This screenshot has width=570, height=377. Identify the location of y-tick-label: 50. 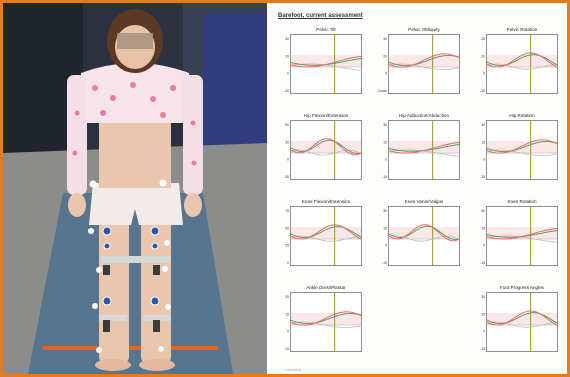
(287, 228).